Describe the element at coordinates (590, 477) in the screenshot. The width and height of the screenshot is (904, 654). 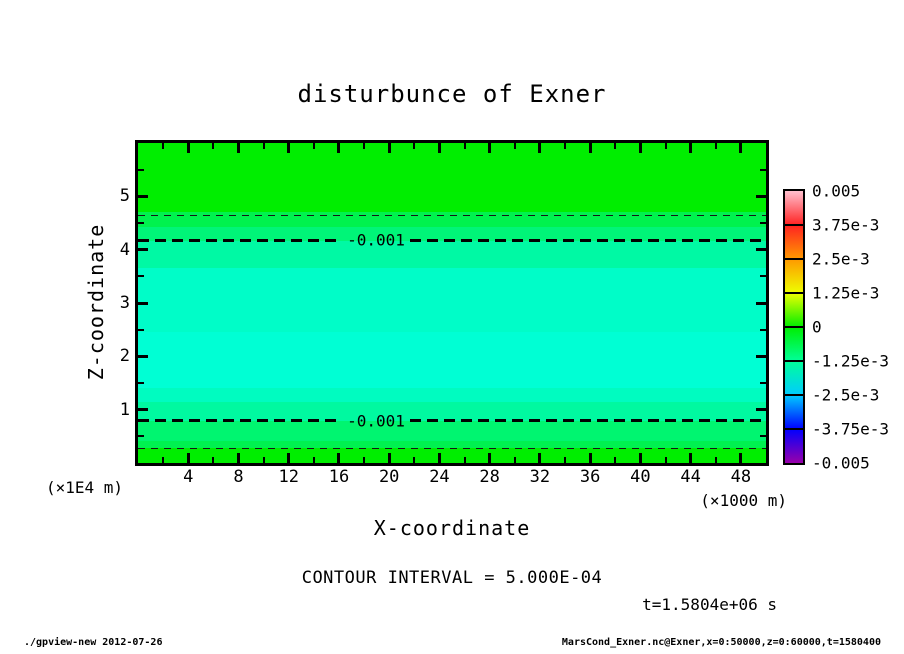
I see `x-tick-label: 36` at that location.